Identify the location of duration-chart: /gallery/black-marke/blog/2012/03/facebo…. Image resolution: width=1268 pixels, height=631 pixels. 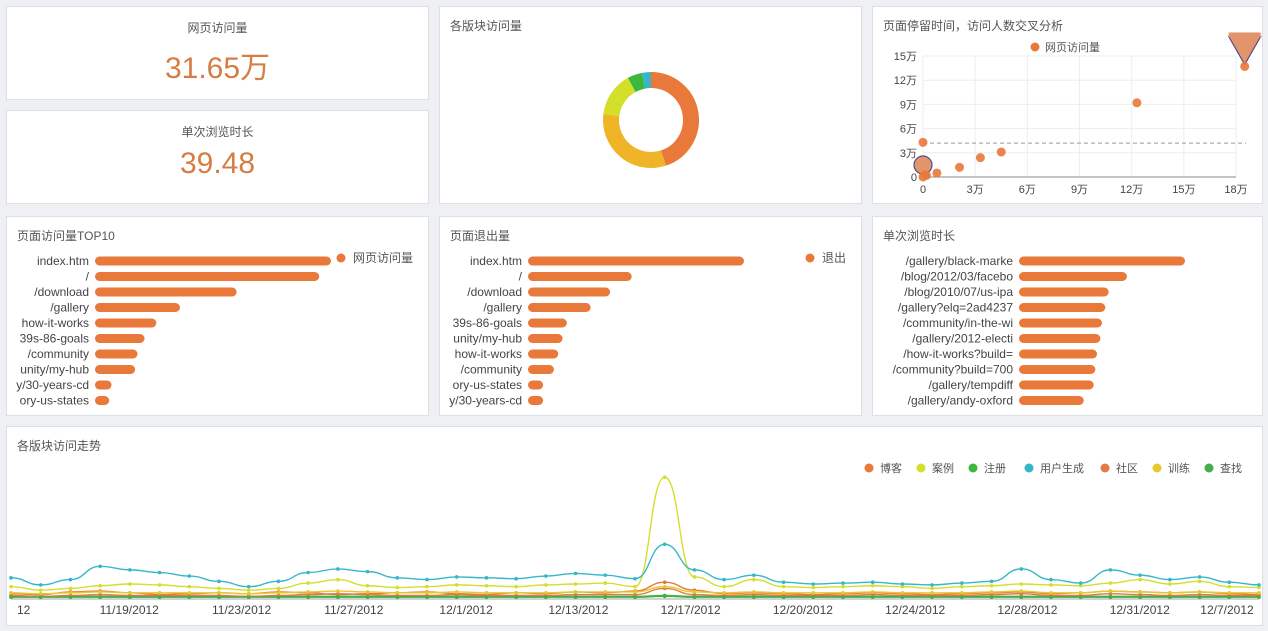
(1039, 331).